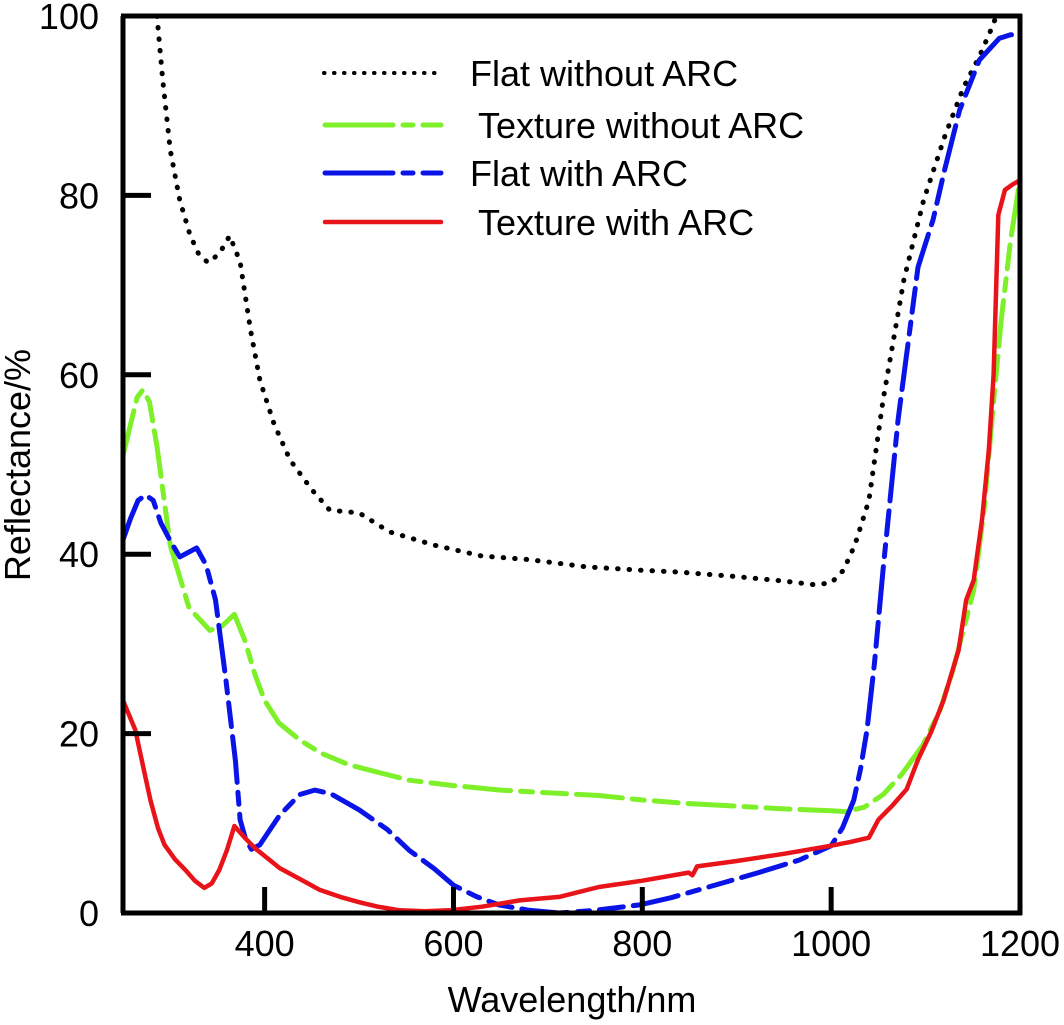 This screenshot has height=1025, width=1064. I want to click on y-tick-label: 60, so click(79, 375).